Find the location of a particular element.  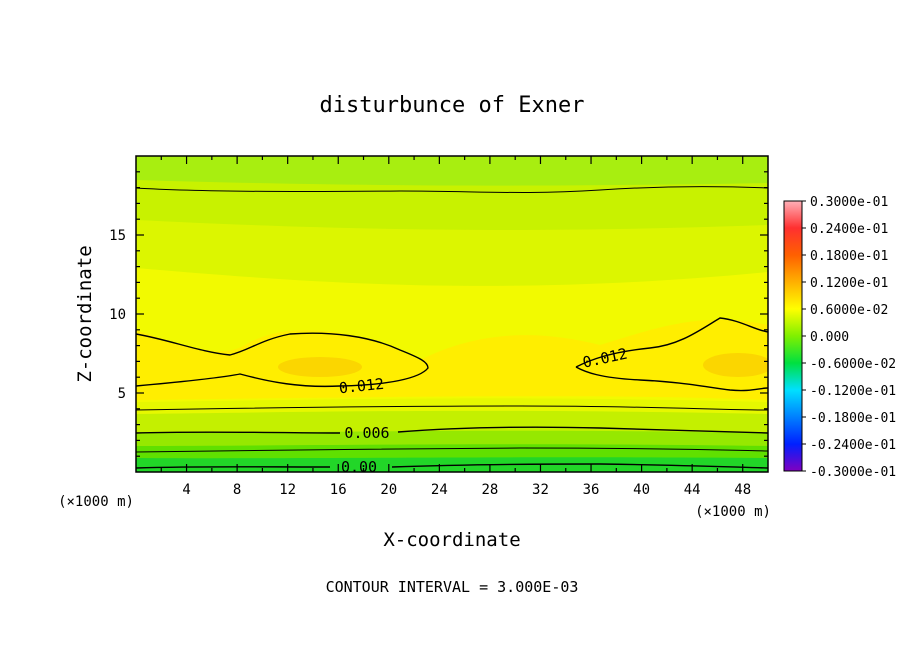

y-tick-label: 10 is located at coordinates (117, 315).